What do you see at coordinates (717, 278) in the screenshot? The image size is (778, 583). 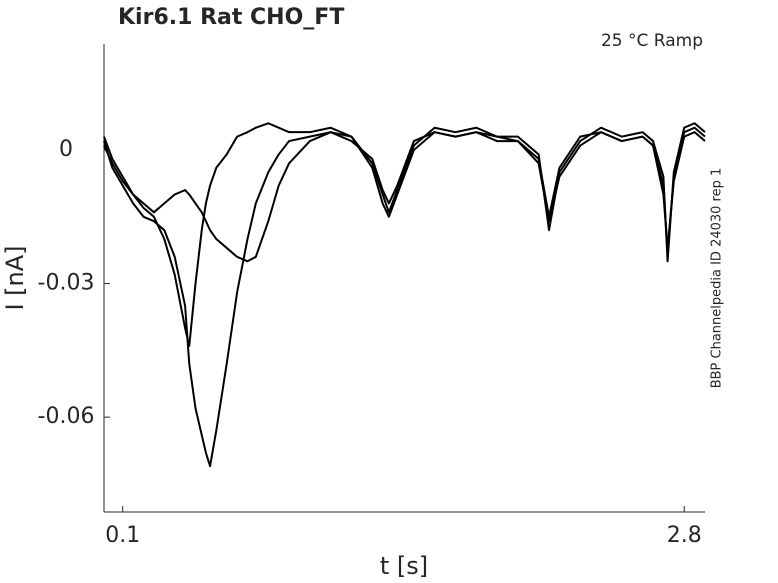 I see `side-note: BBP Channelpedia ID 24030 rep 1` at bounding box center [717, 278].